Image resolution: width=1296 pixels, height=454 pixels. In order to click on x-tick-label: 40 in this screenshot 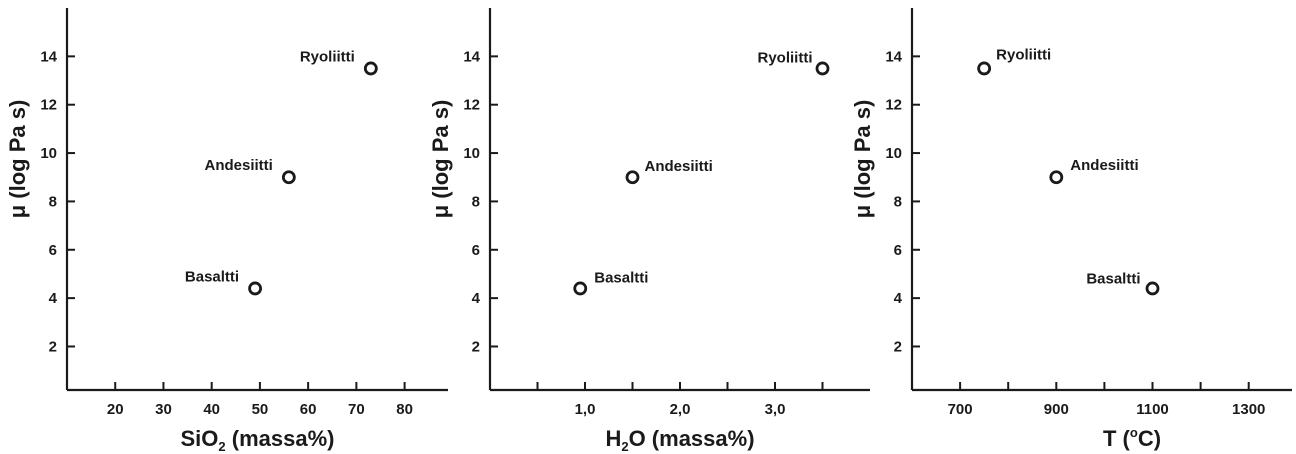, I will do `click(211, 409)`.